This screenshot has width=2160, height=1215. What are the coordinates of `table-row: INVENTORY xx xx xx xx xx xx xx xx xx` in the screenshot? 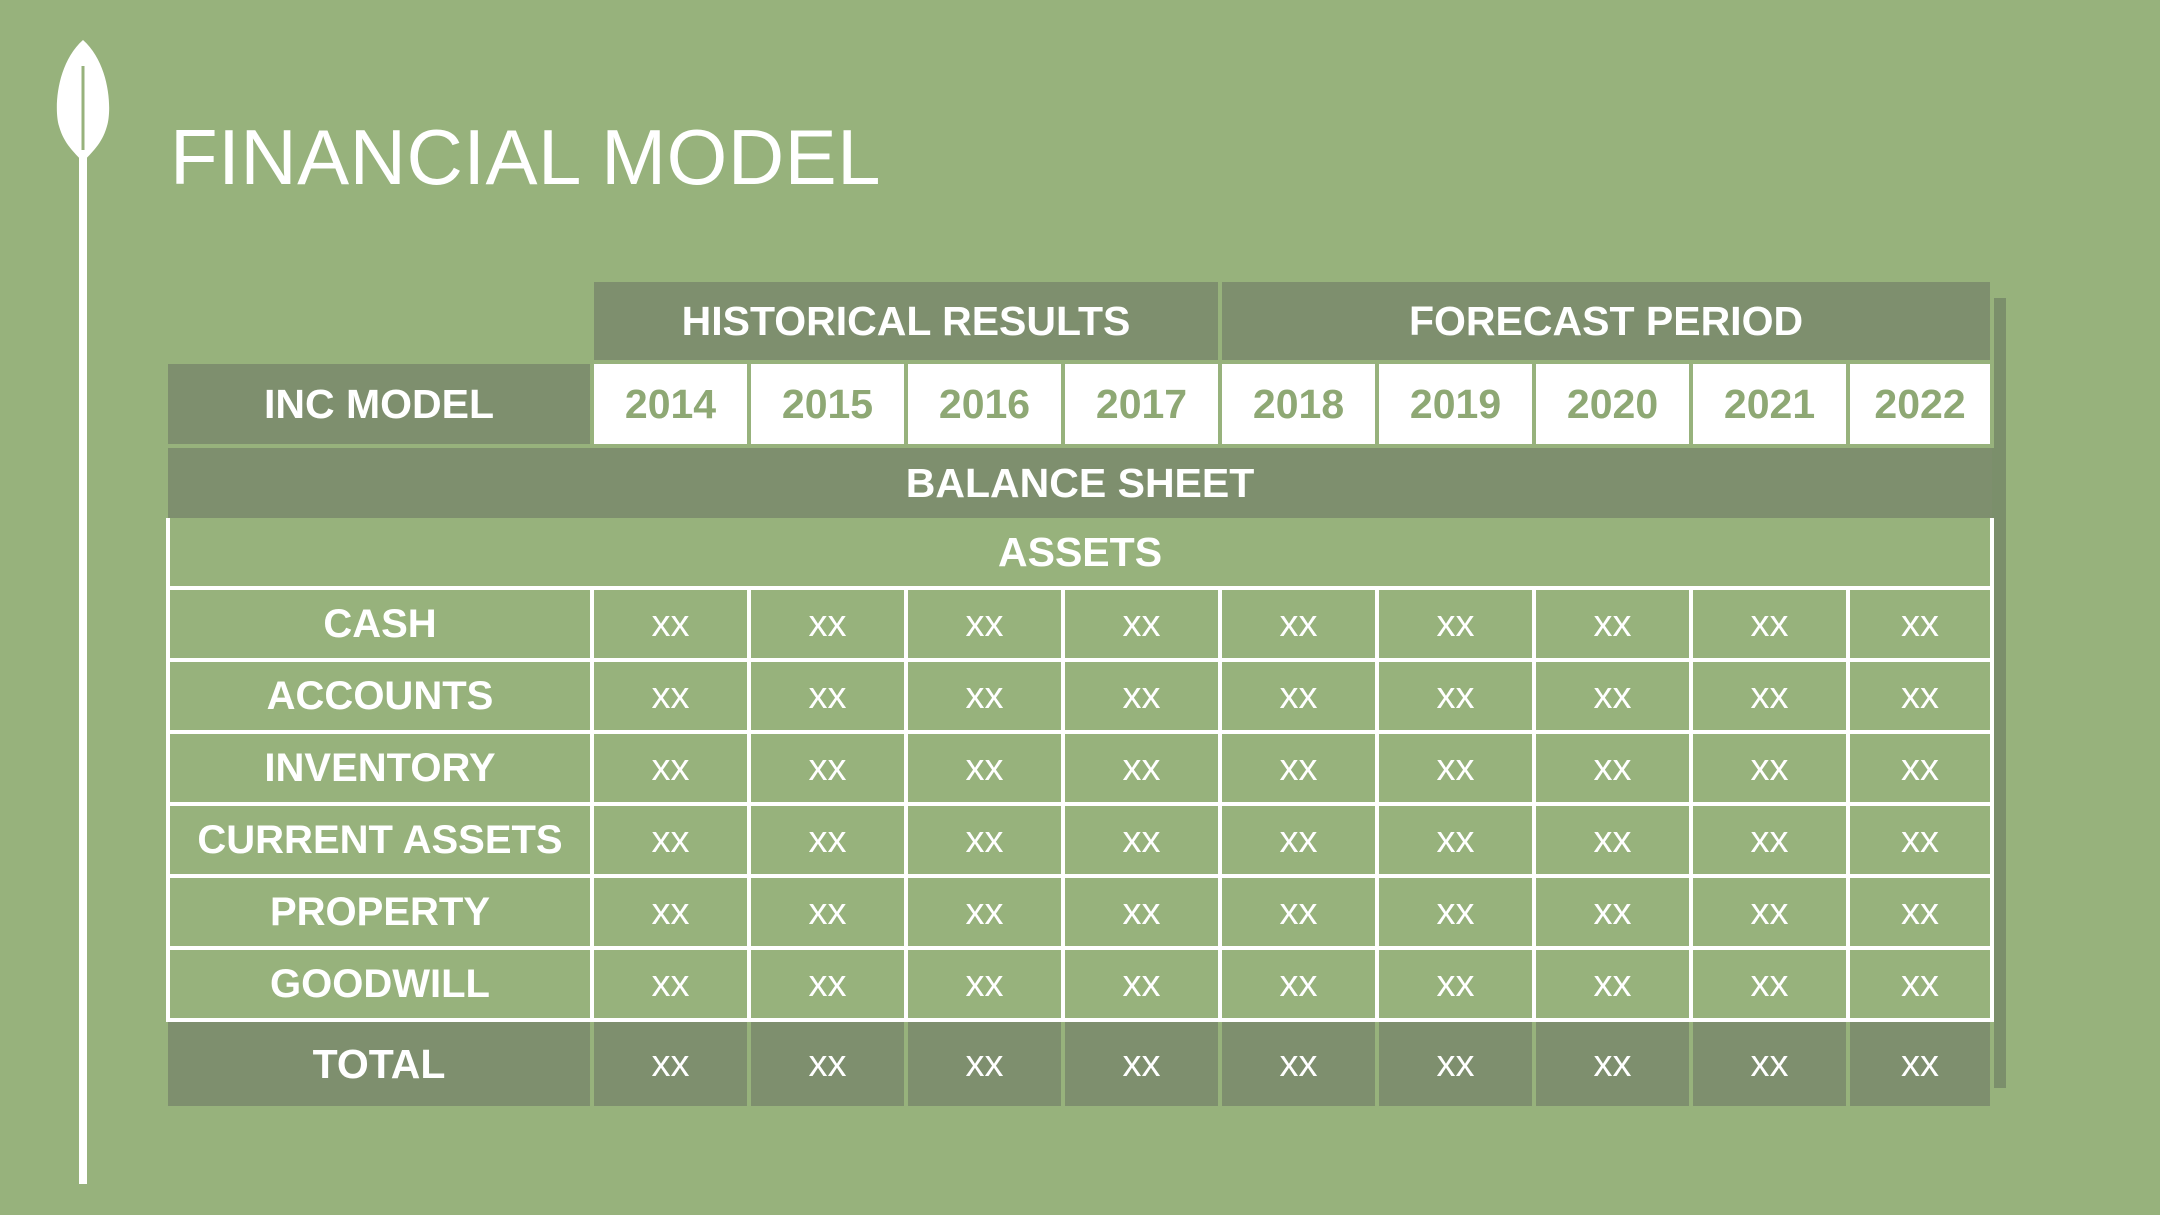 It's located at (1080, 768).